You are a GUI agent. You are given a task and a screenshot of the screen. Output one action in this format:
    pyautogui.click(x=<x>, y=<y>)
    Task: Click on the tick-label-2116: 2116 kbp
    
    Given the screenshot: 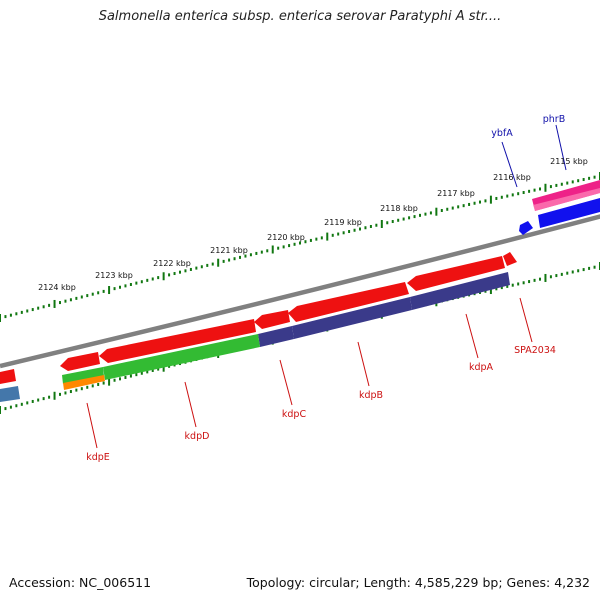 What is the action you would take?
    pyautogui.click(x=512, y=177)
    